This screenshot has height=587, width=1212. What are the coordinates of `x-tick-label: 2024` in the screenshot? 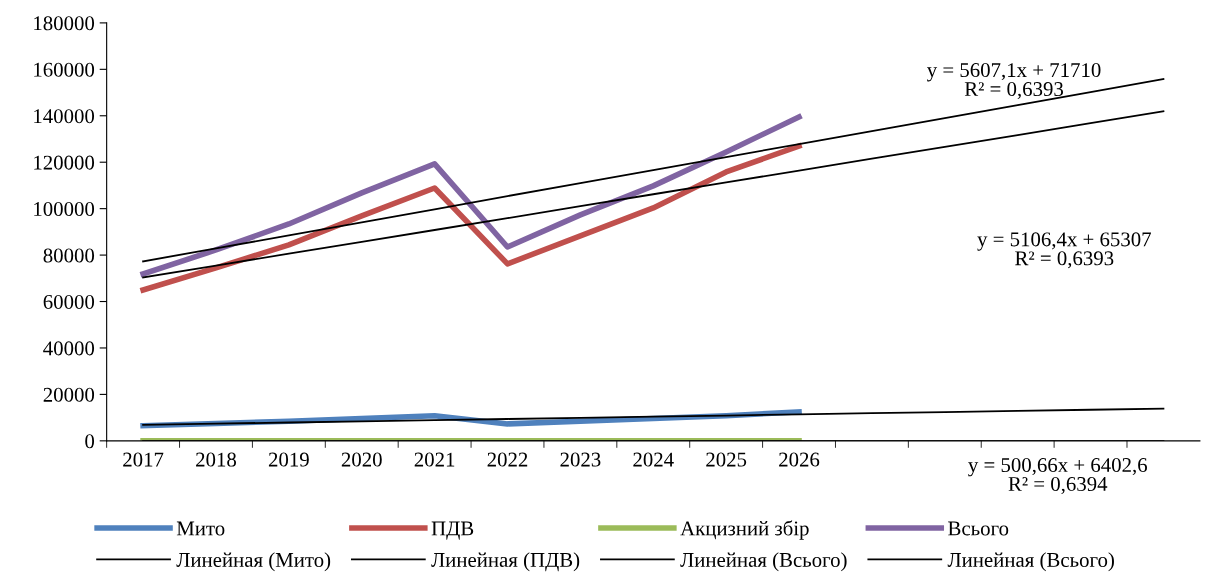 It's located at (653, 459).